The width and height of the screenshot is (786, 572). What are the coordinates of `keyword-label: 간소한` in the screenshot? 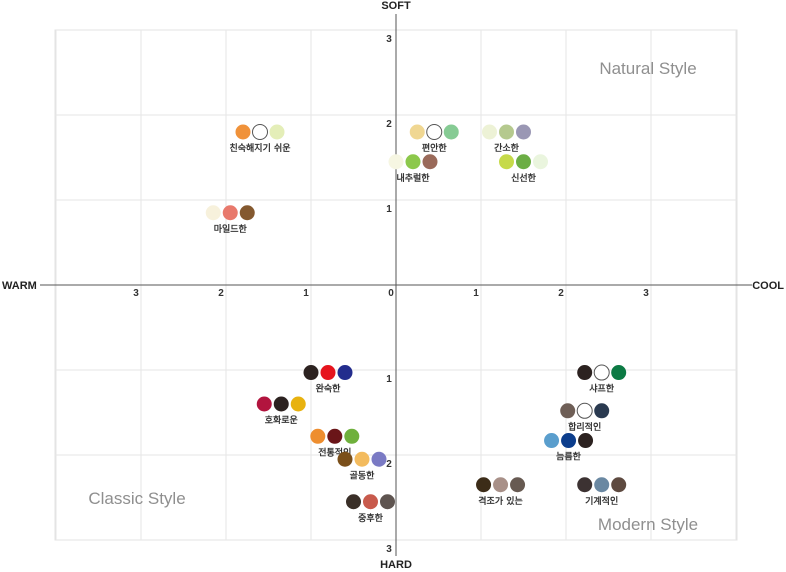 It's located at (507, 148).